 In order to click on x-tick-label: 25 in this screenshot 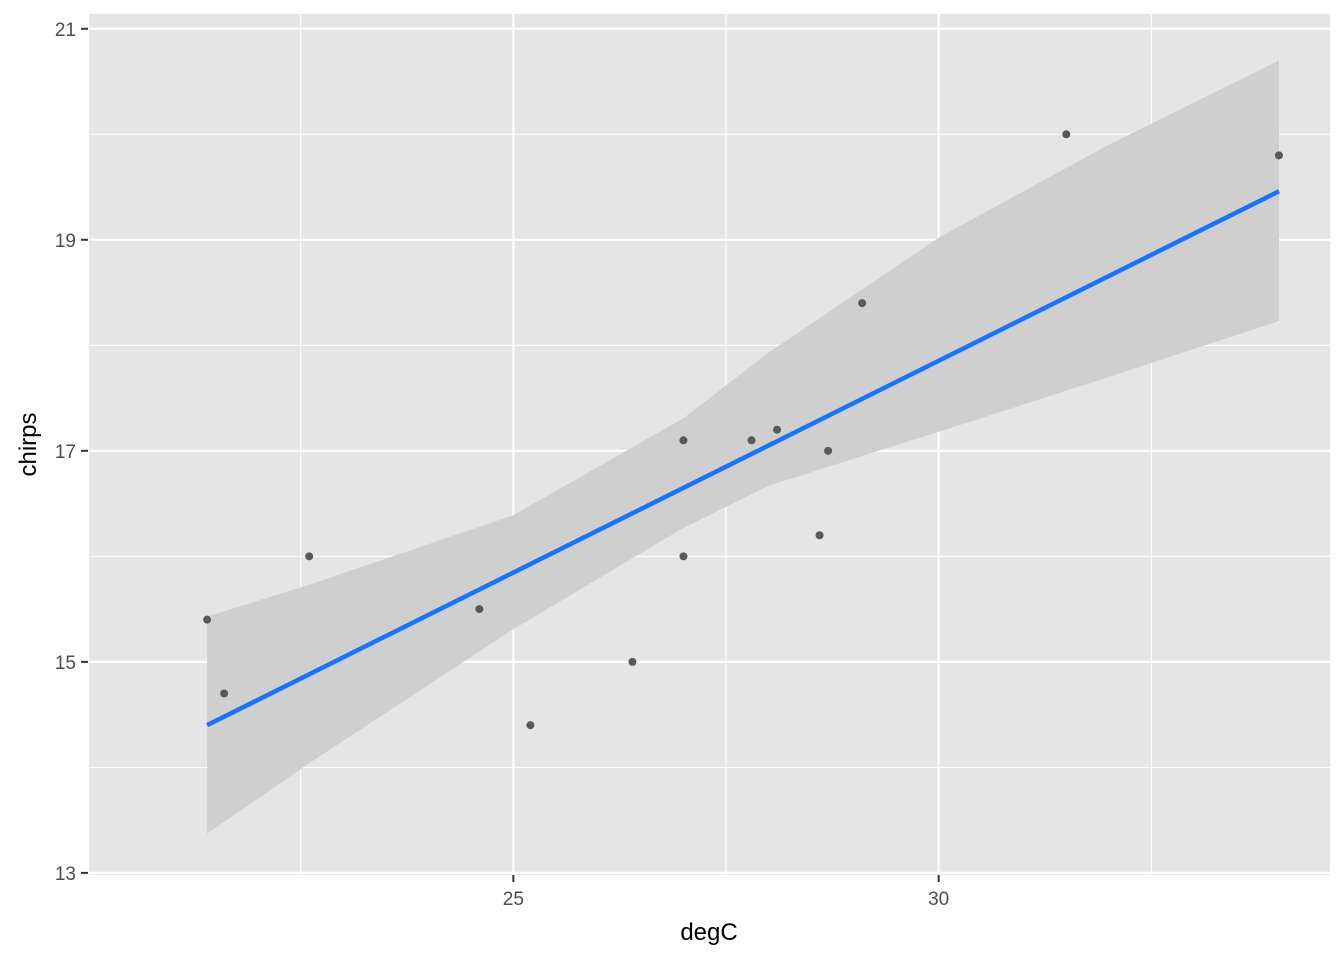, I will do `click(513, 899)`.